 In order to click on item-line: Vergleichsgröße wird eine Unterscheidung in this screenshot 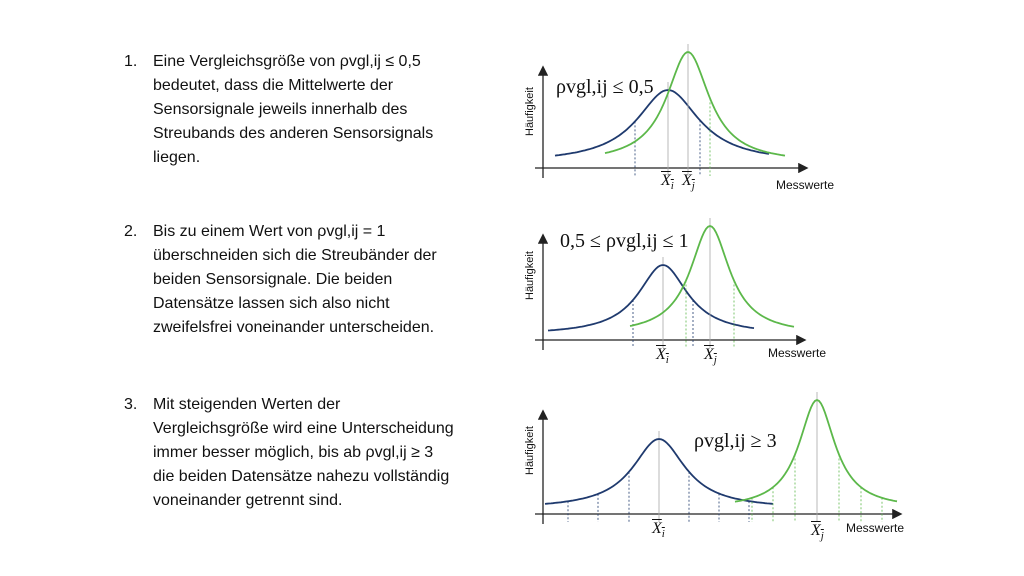, I will do `click(303, 428)`.